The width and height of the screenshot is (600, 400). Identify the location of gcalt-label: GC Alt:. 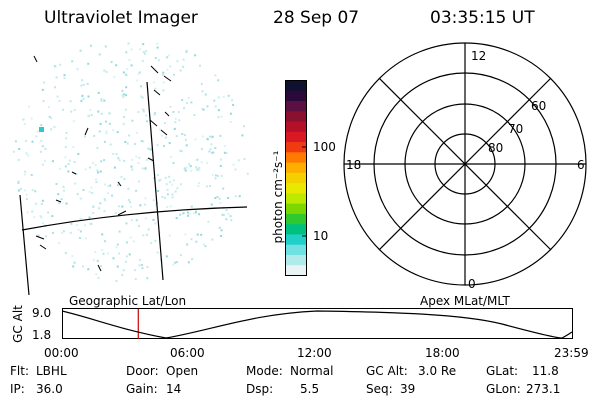
(387, 371).